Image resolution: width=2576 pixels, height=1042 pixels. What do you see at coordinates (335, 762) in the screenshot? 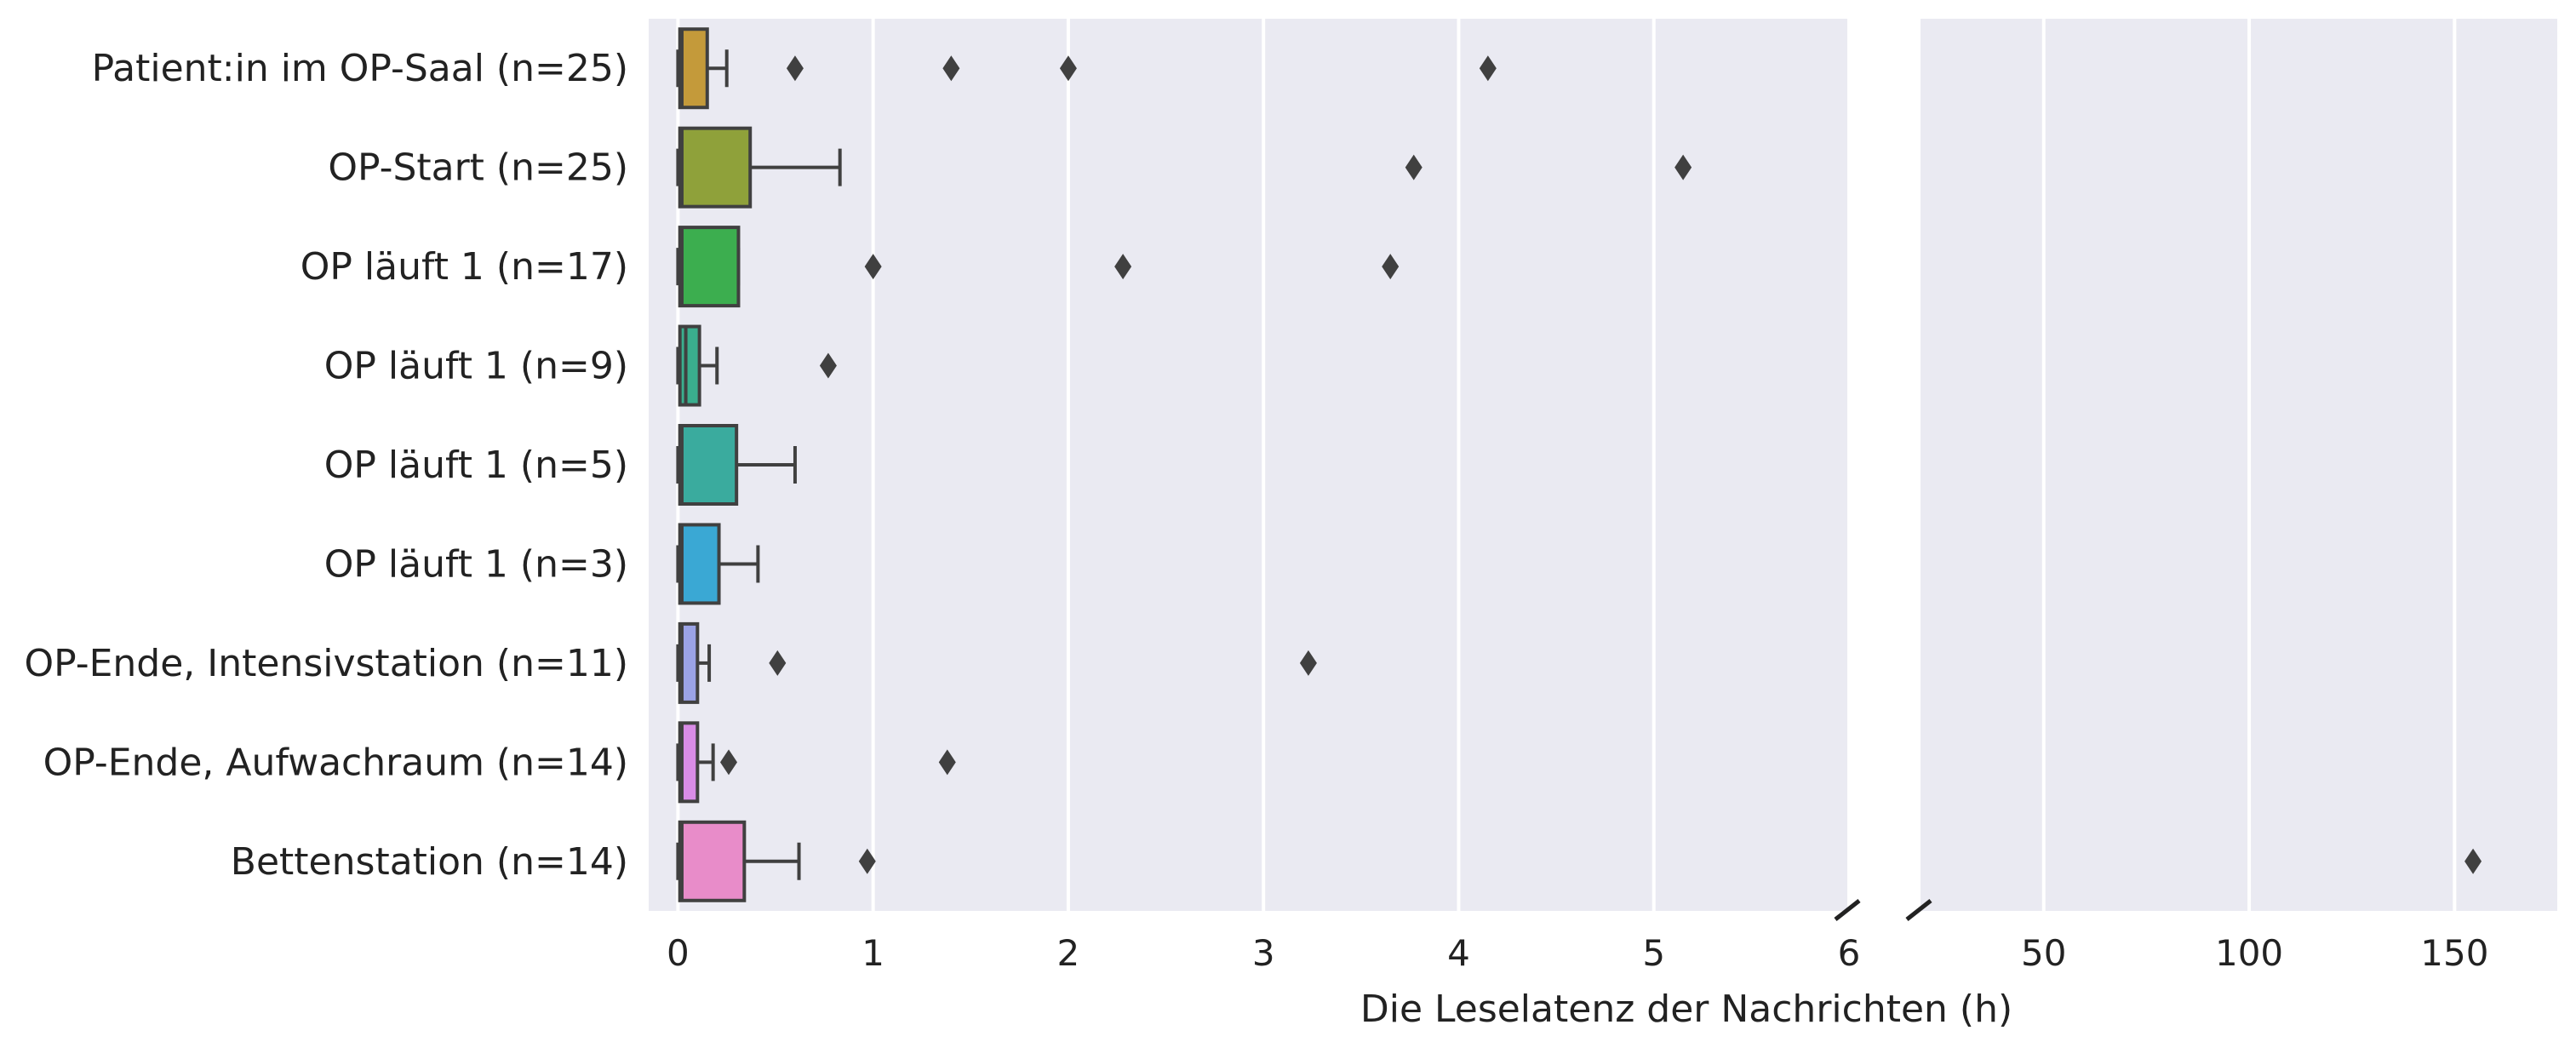
I see `y-category-label: OP-Ende, Aufwachraum (n=14)` at bounding box center [335, 762].